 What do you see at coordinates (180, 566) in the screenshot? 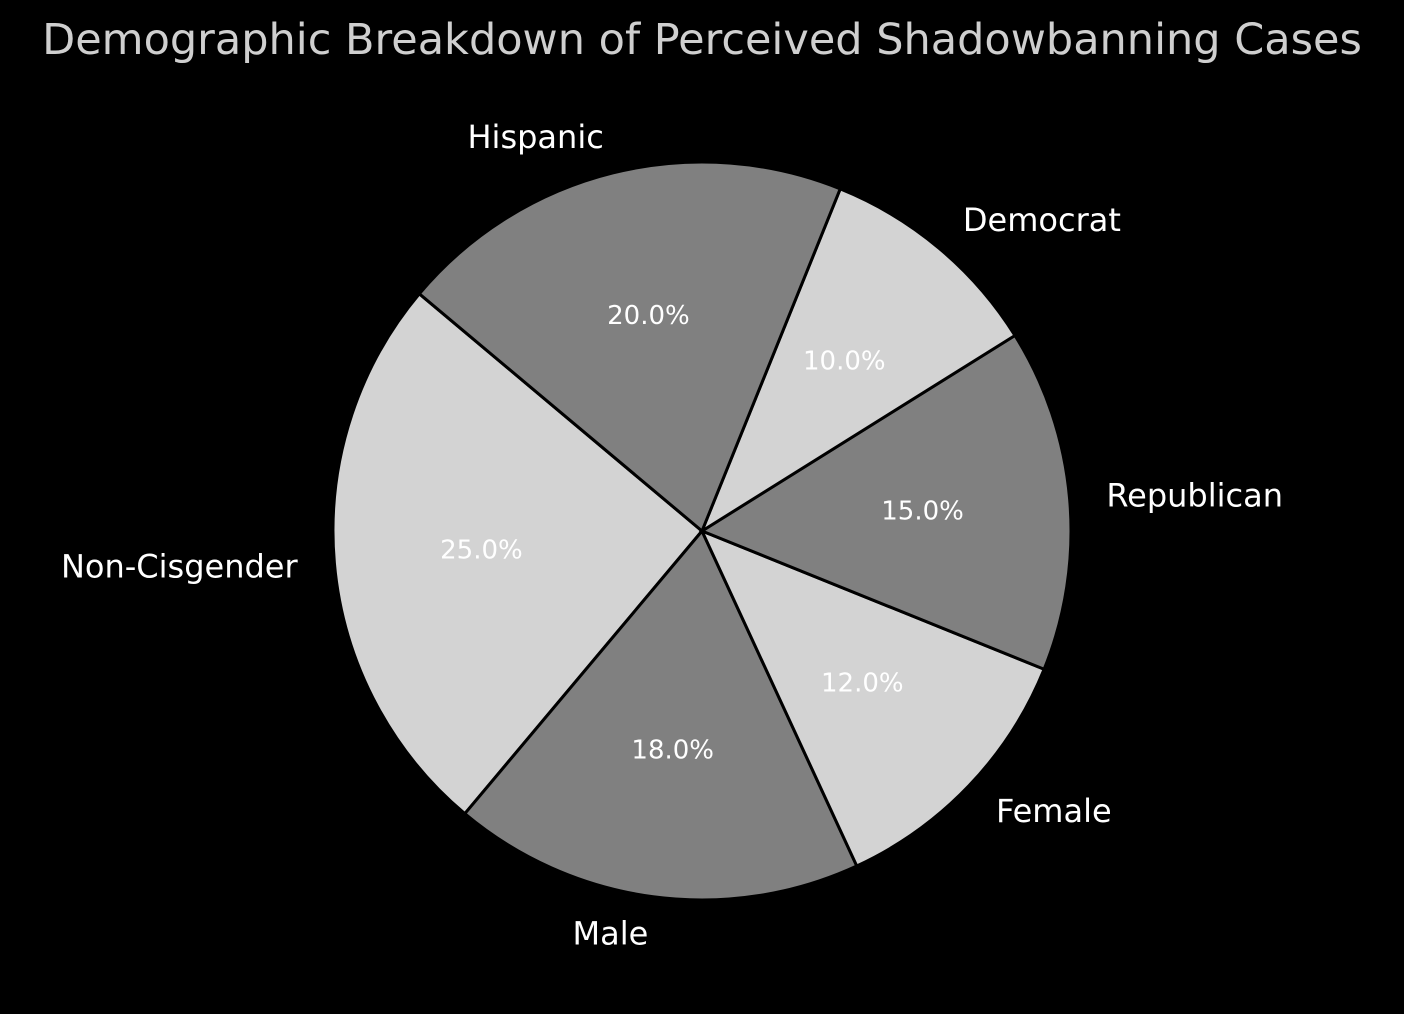
I see `slice-label-non-cisgender: Non-Cisgender` at bounding box center [180, 566].